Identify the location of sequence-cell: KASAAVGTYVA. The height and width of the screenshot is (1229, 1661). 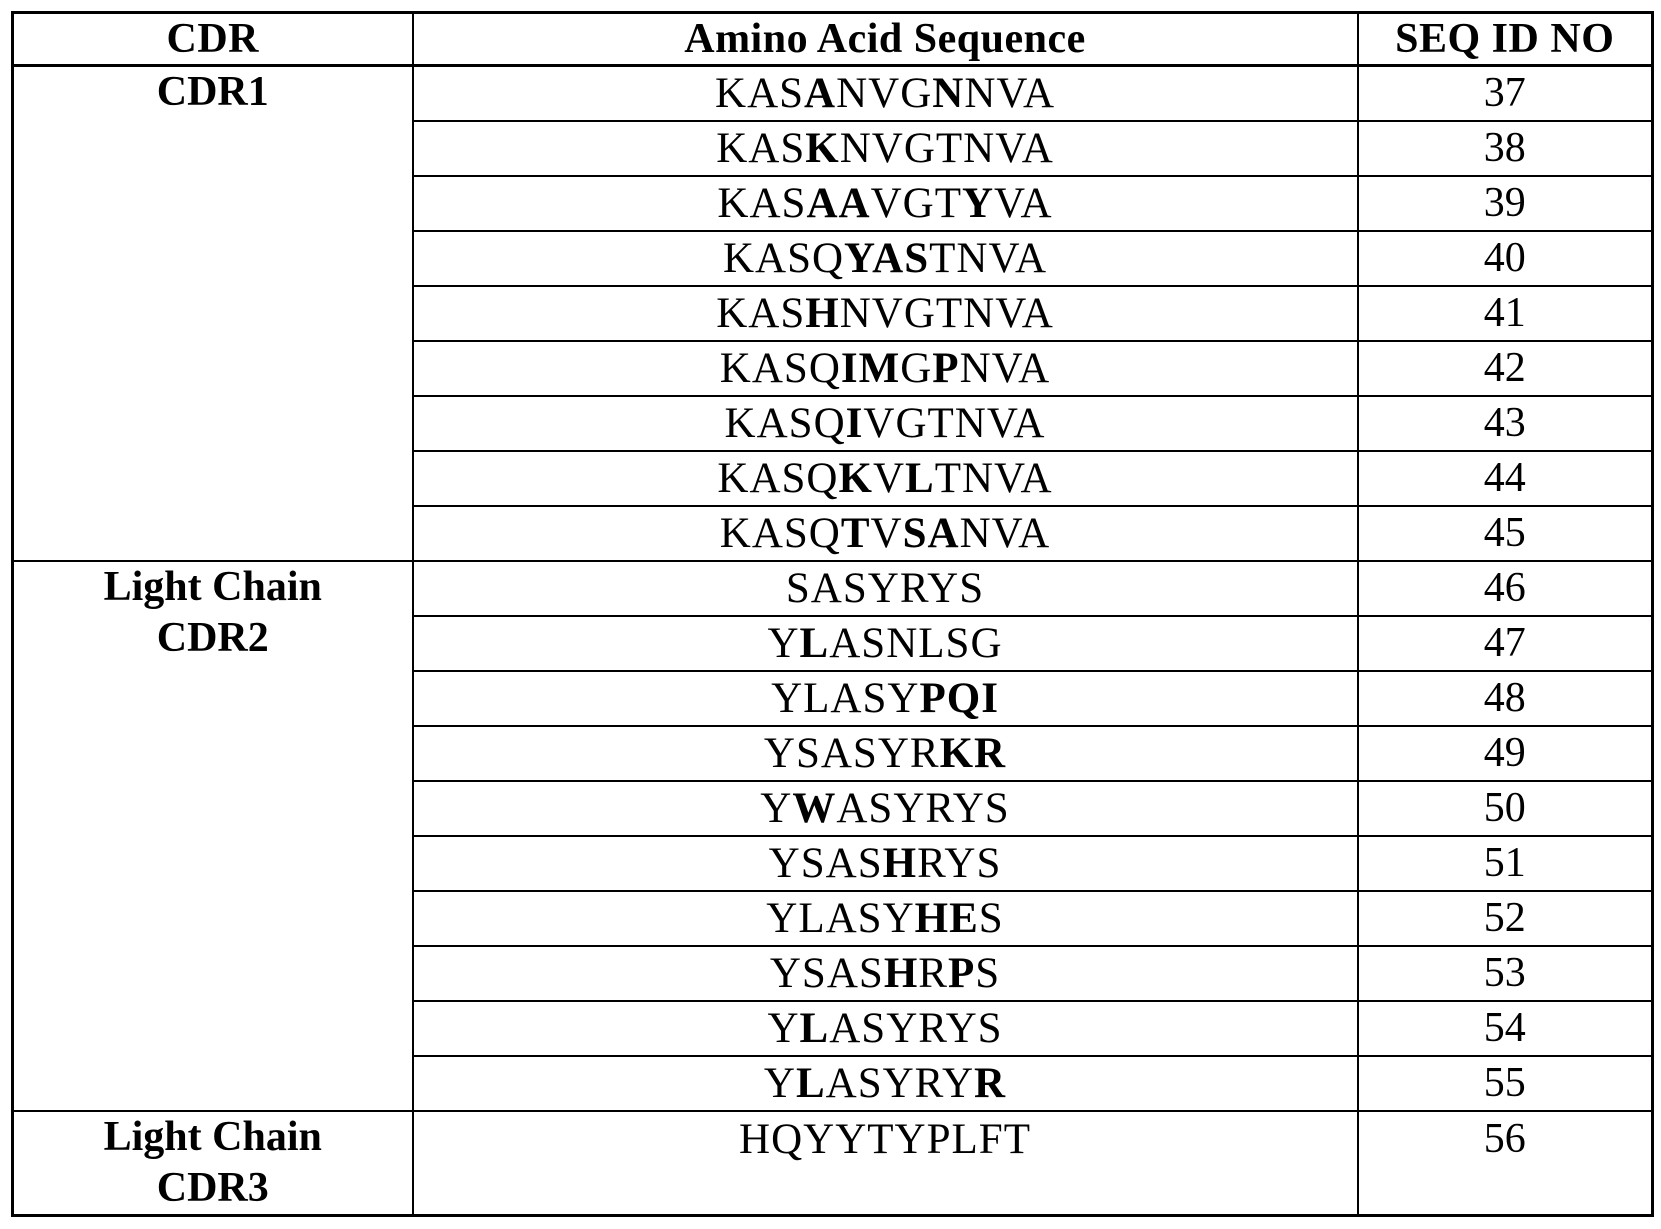
(885, 203).